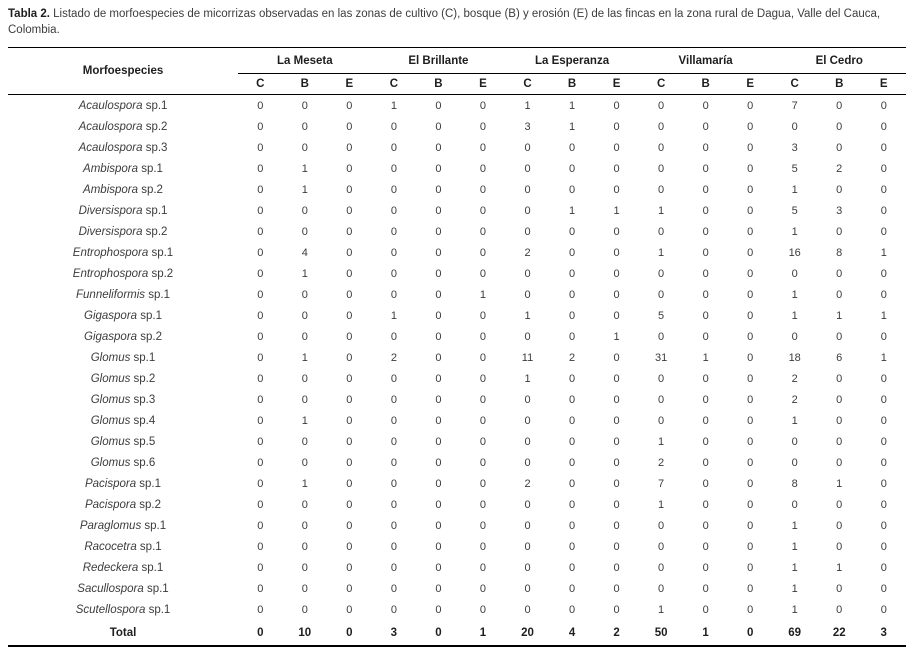  What do you see at coordinates (123, 632) in the screenshot?
I see `total-label: Total` at bounding box center [123, 632].